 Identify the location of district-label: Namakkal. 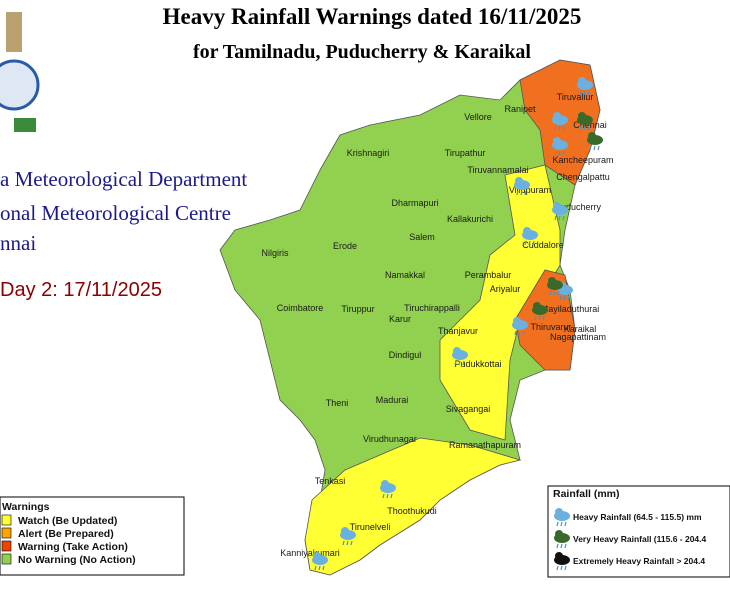
(405, 275).